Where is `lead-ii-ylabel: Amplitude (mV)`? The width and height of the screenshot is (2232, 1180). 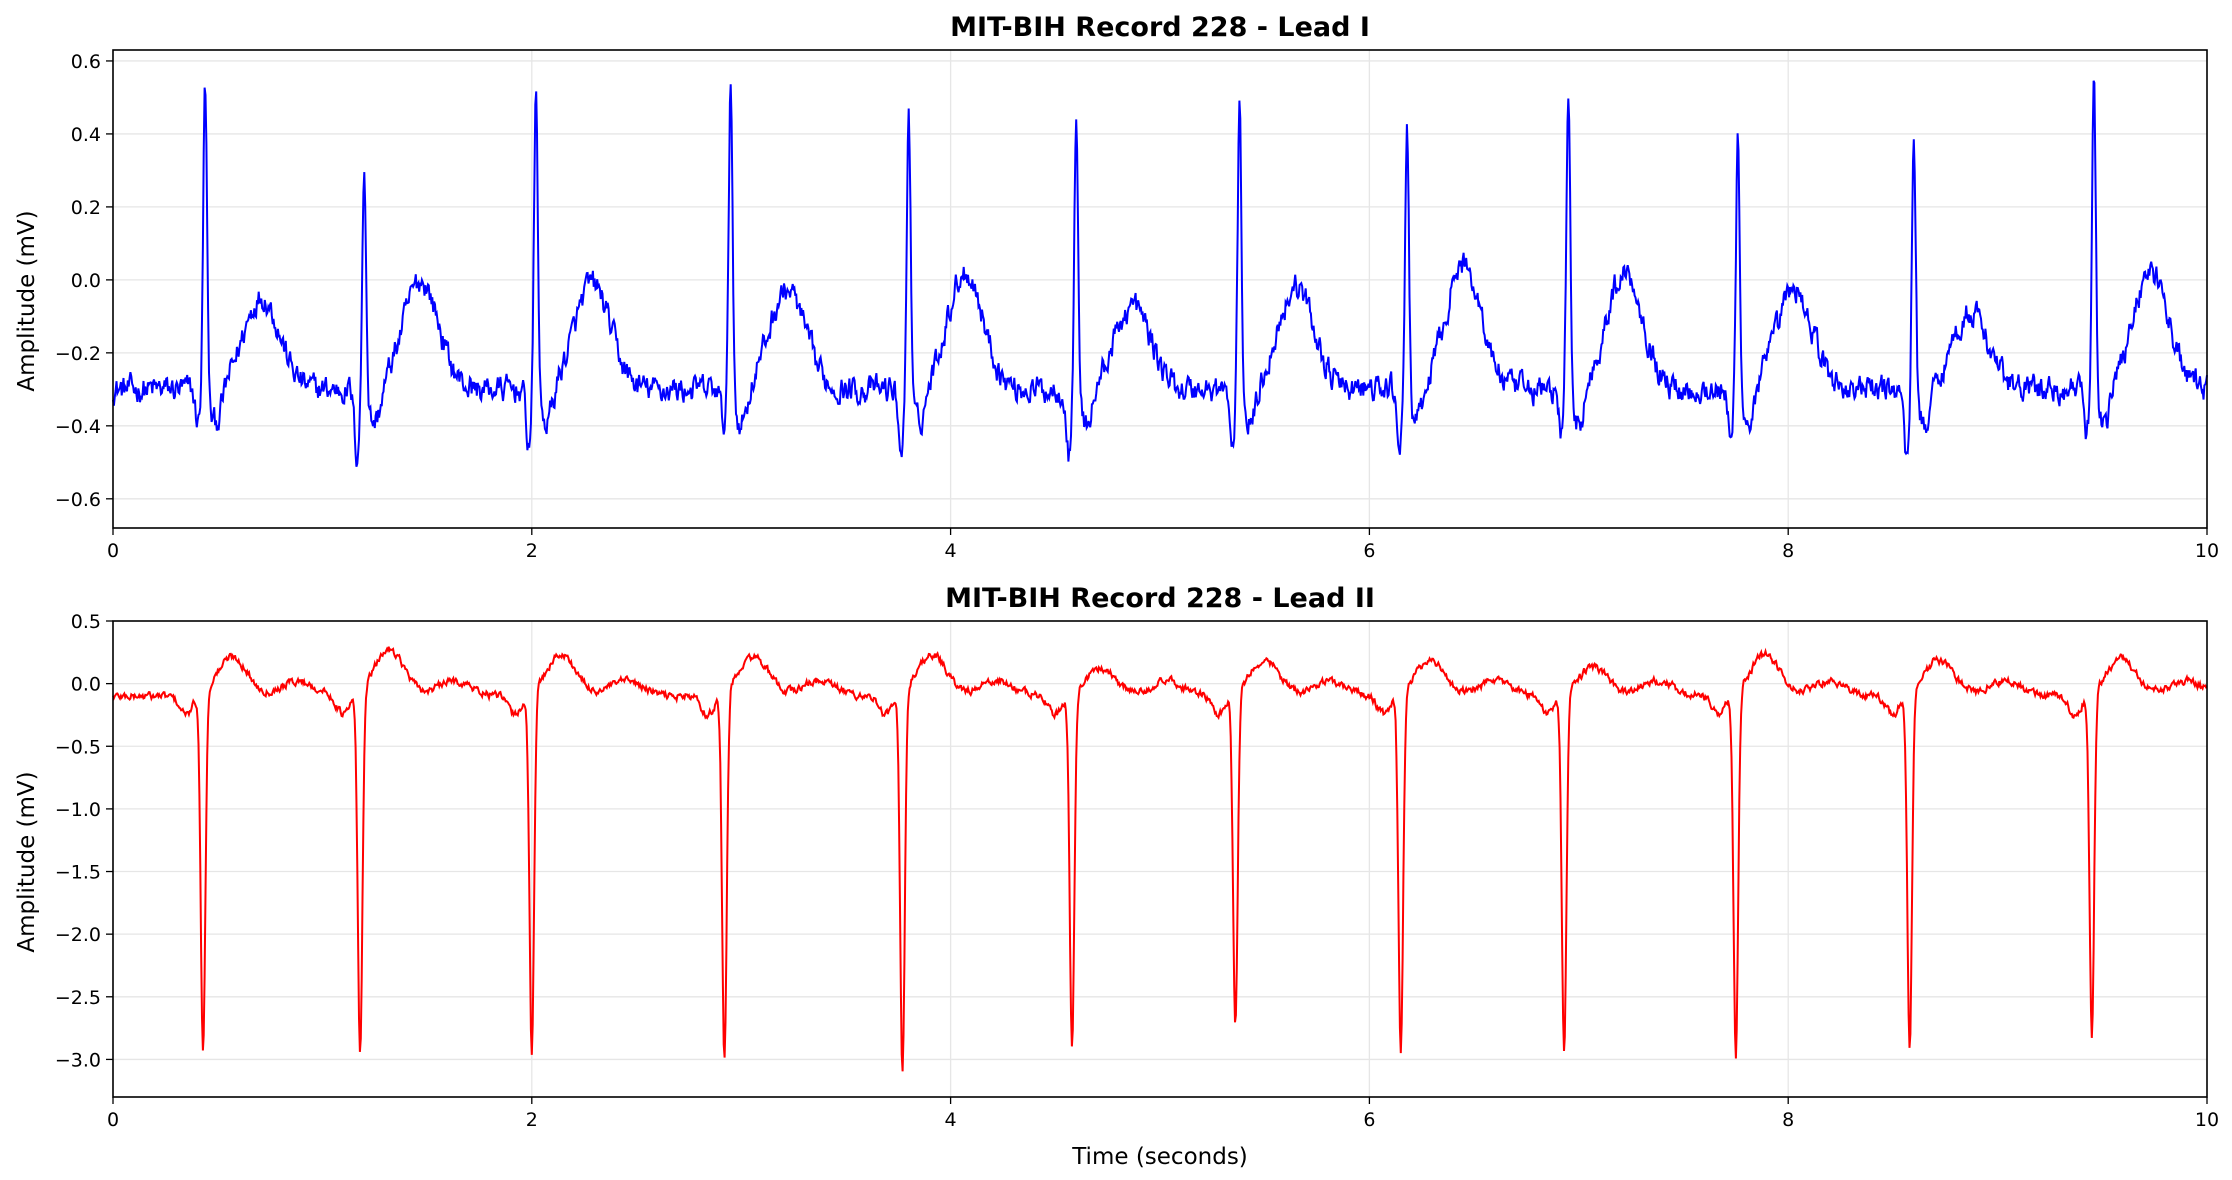
lead-ii-ylabel: Amplitude (mV) is located at coordinates (27, 861).